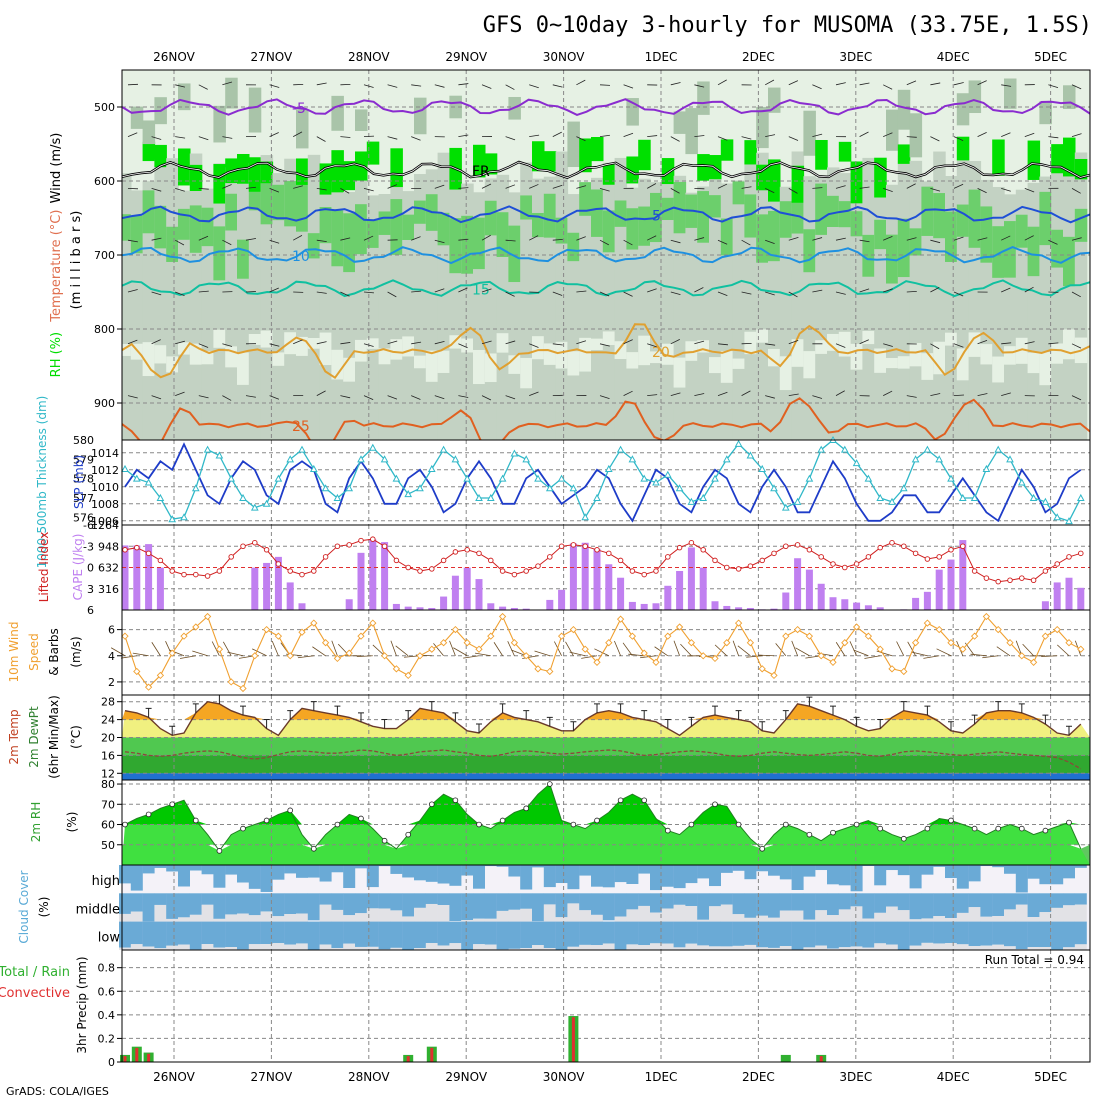 This screenshot has height=1105, width=1100. I want to click on tick-label: 2, so click(111, 682).